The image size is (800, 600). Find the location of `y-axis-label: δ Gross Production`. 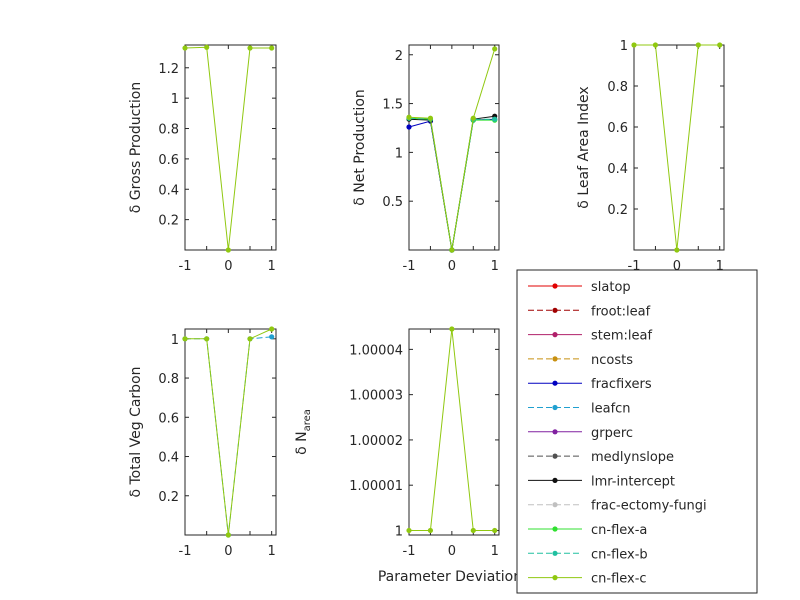

y-axis-label: δ Gross Production is located at coordinates (136, 147).